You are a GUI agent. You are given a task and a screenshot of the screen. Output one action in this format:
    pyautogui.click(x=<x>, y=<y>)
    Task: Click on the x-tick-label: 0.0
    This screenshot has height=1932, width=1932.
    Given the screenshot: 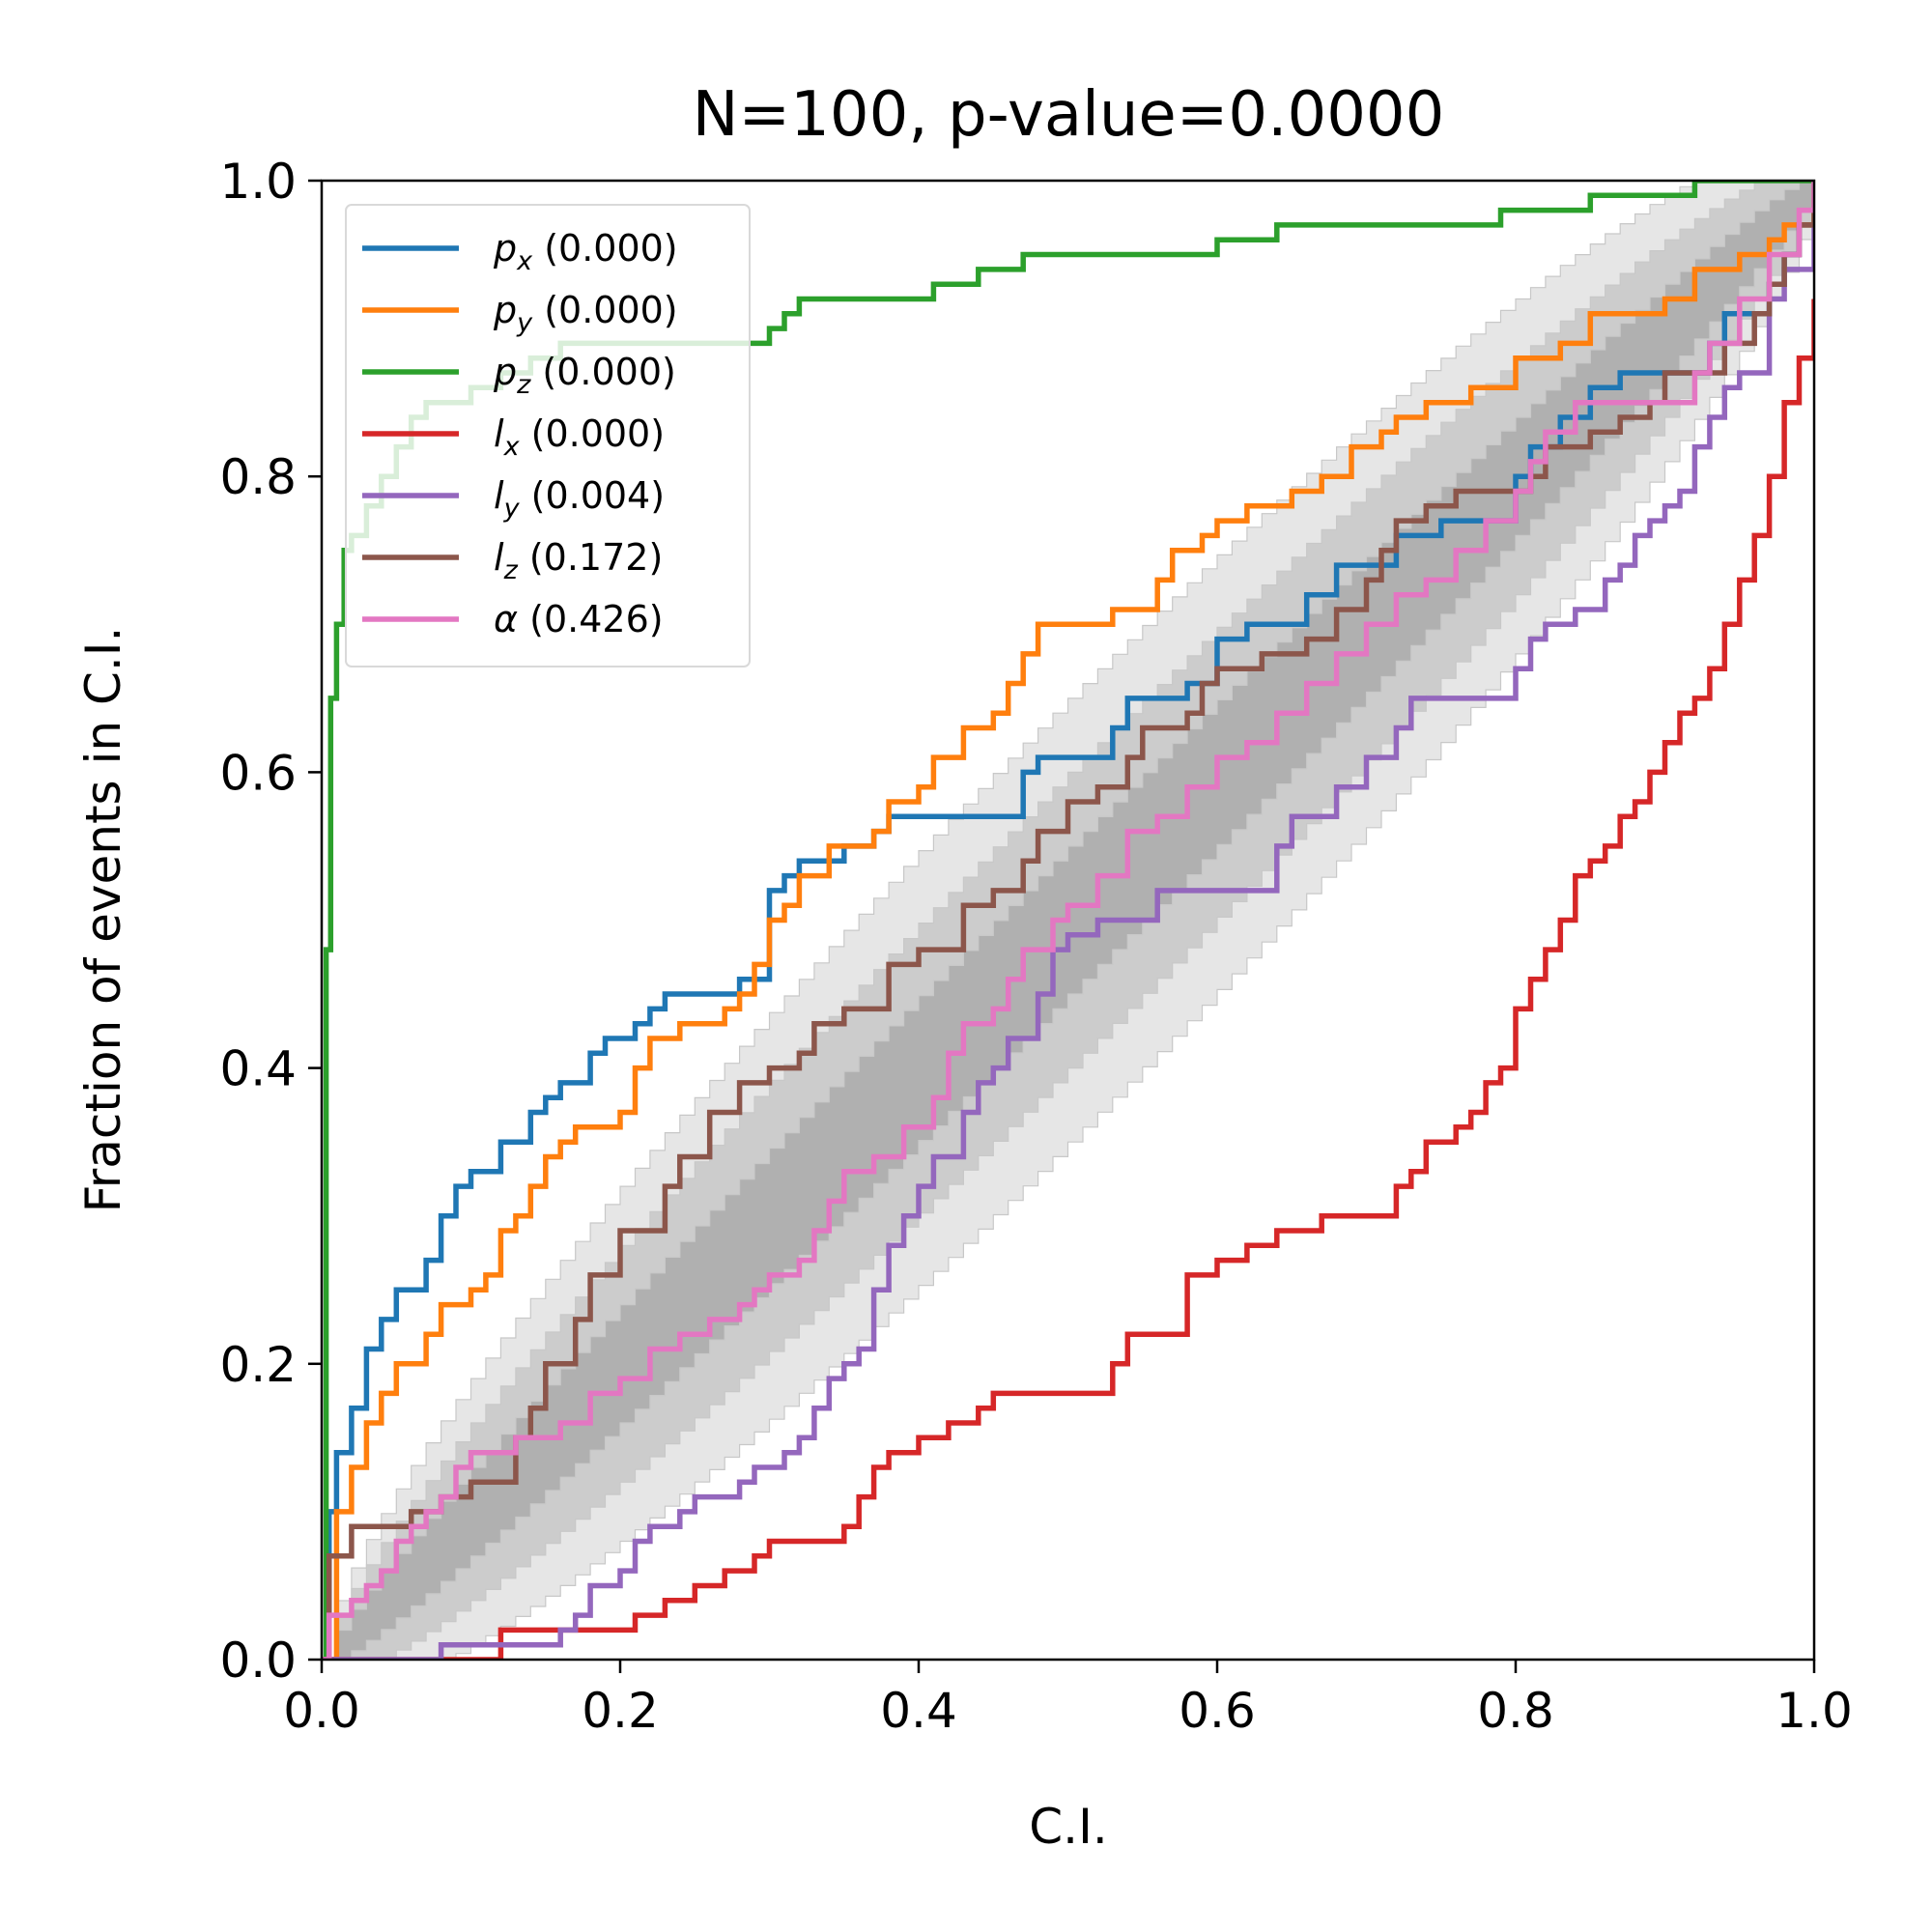 What is the action you would take?
    pyautogui.click(x=321, y=1711)
    